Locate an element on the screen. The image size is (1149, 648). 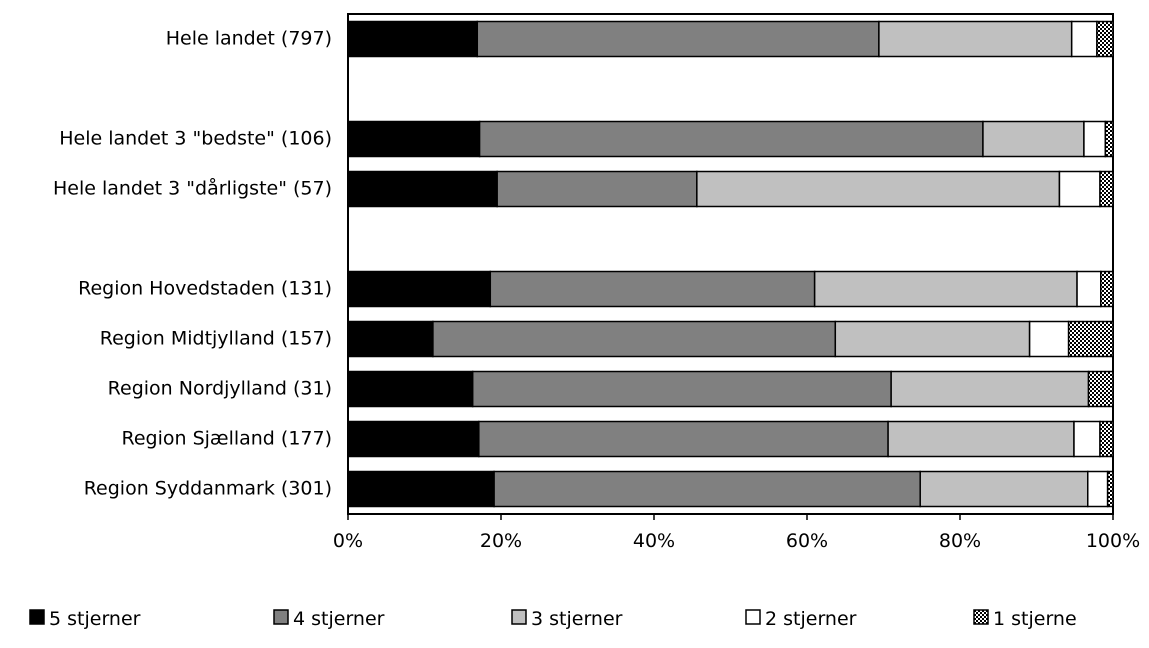
legend-label: 4 stjerner is located at coordinates (339, 619).